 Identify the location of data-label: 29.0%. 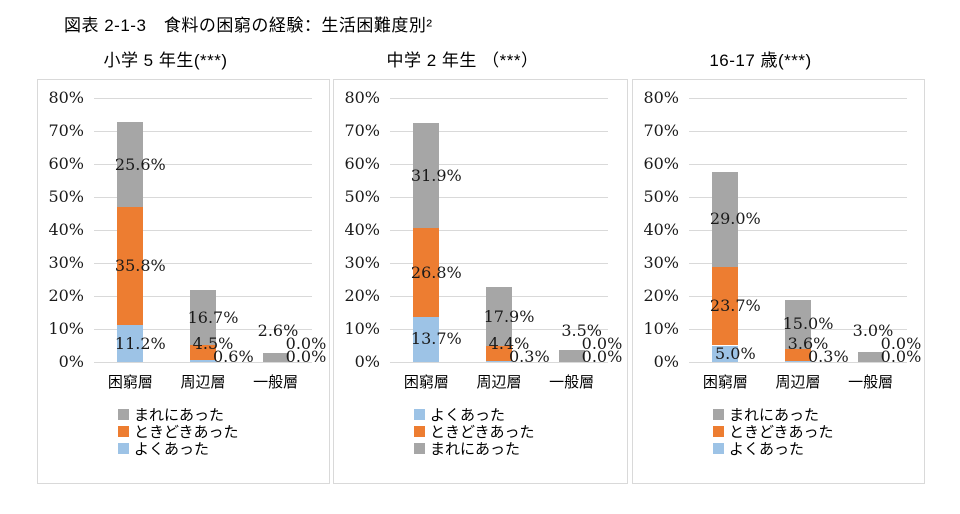
(735, 219).